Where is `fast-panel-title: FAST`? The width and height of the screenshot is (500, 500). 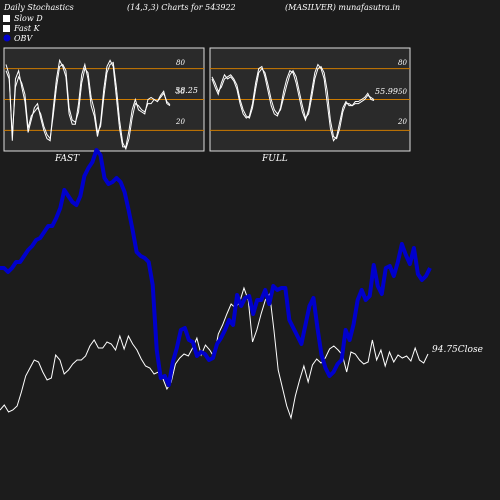 fast-panel-title: FAST is located at coordinates (67, 159).